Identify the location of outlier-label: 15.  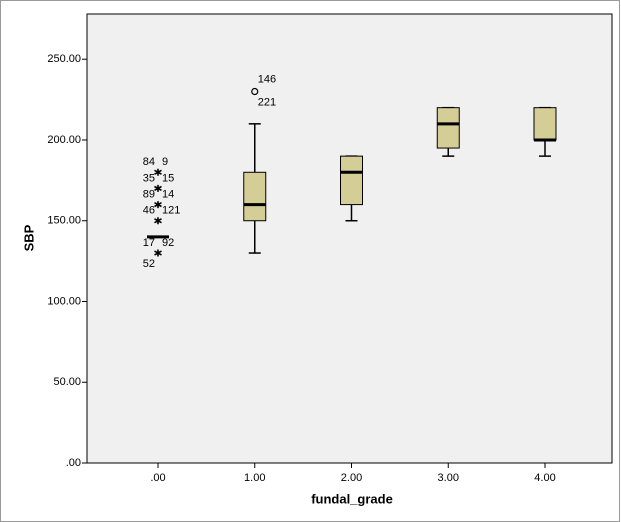
(168, 178).